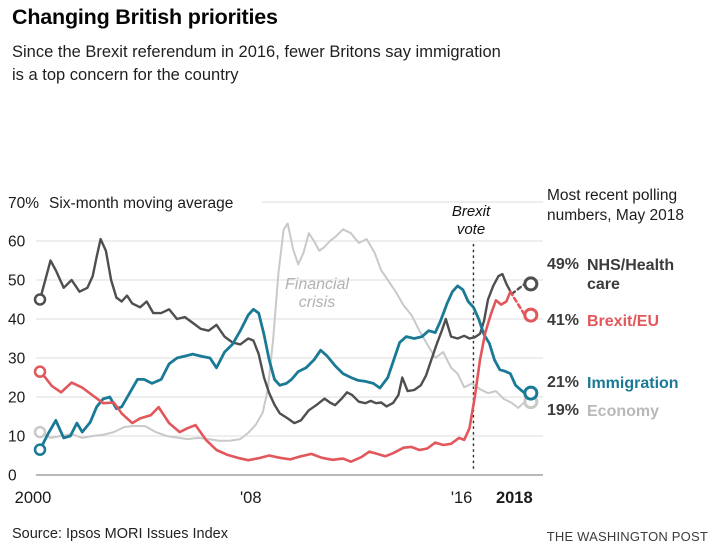  I want to click on legend-item-economy: 19% Economy, so click(633, 411).